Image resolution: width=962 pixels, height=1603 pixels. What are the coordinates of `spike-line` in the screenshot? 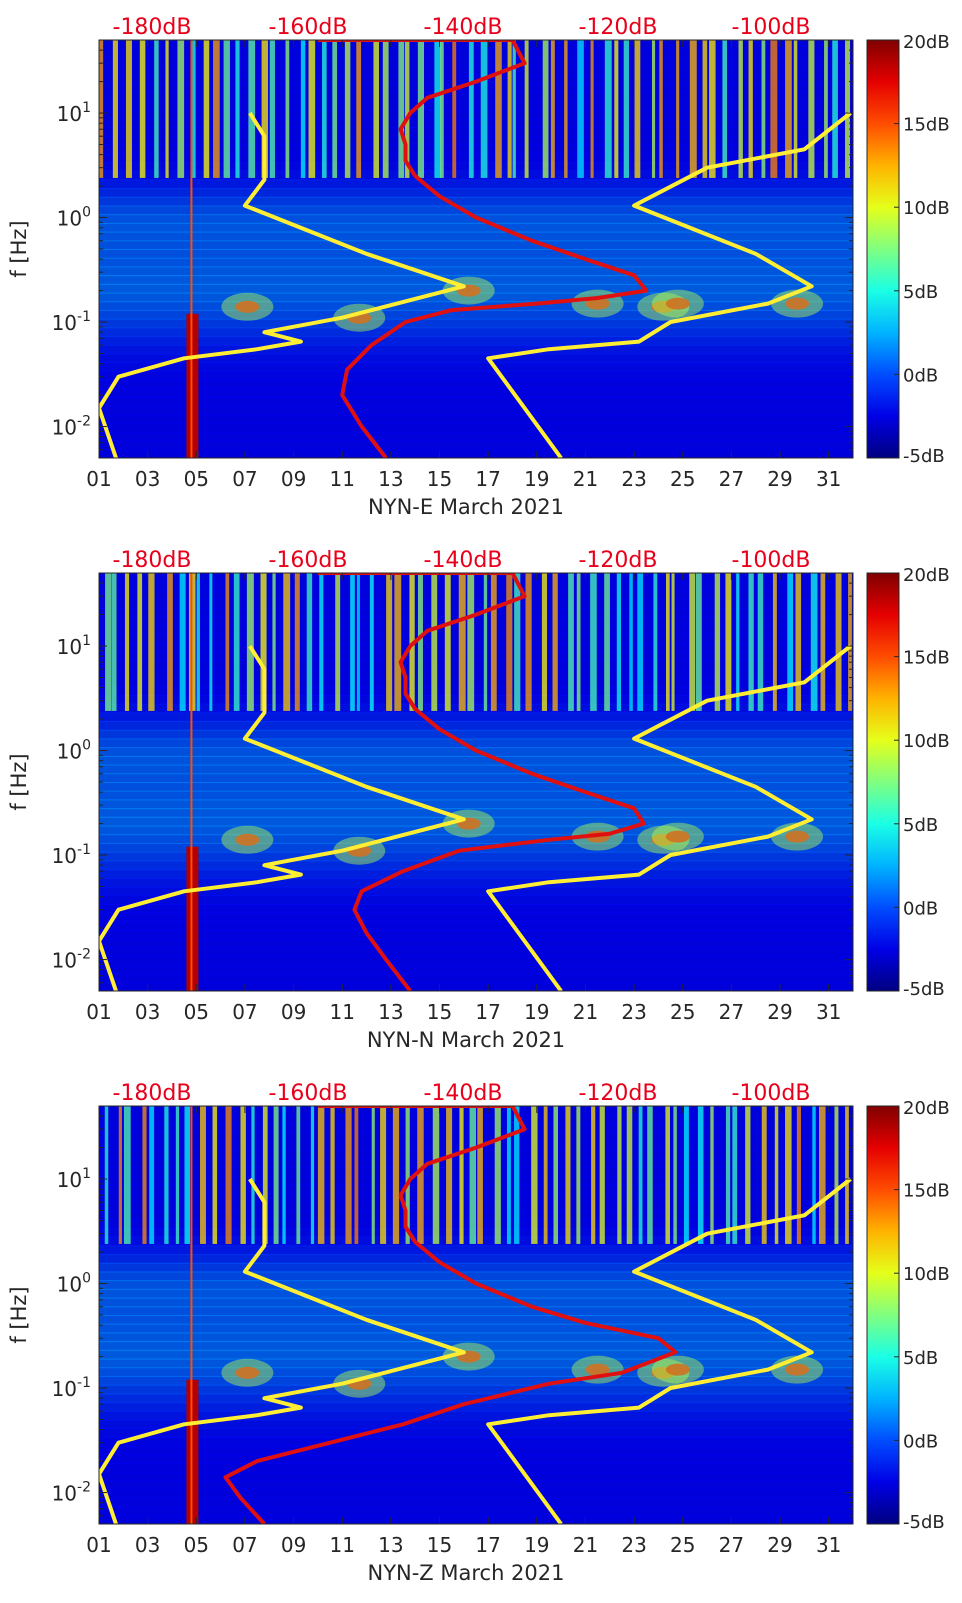 It's located at (191, 249).